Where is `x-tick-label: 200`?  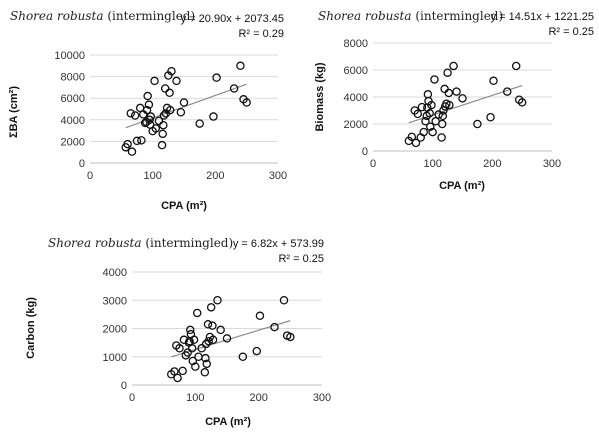
x-tick-label: 200 is located at coordinates (492, 164).